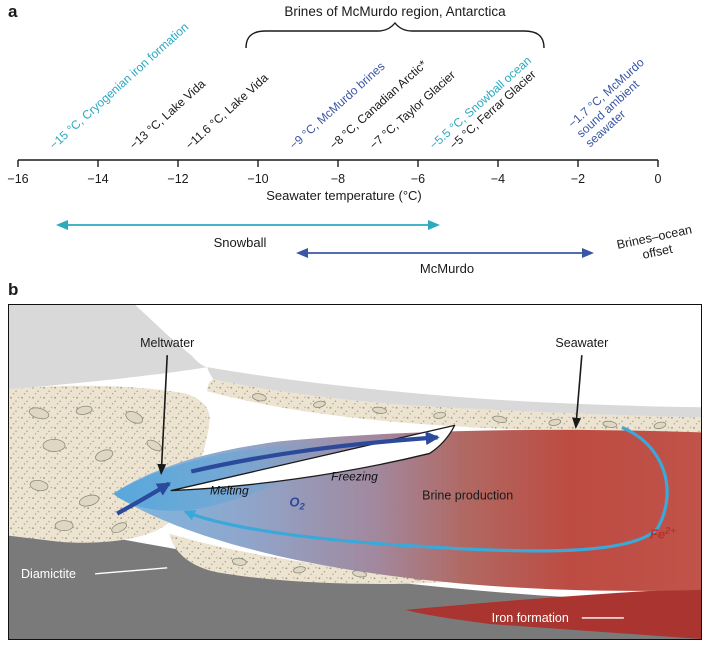  Describe the element at coordinates (240, 242) in the screenshot. I see `snowball-range-label: Snowball` at that location.